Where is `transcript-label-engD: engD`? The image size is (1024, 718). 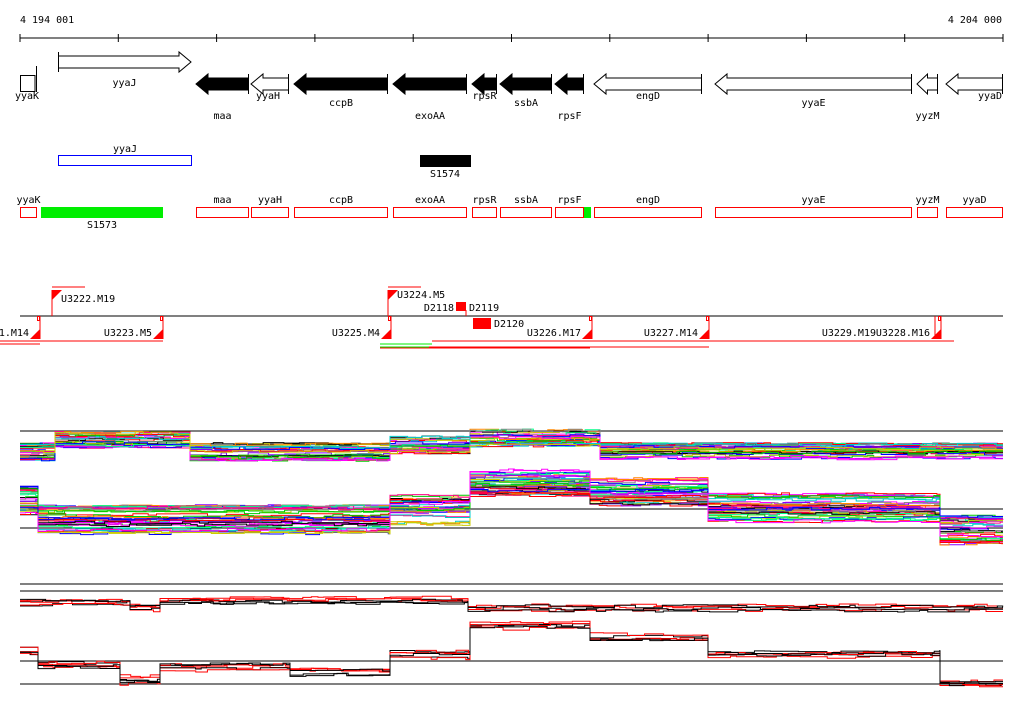 transcript-label-engD: engD is located at coordinates (648, 200).